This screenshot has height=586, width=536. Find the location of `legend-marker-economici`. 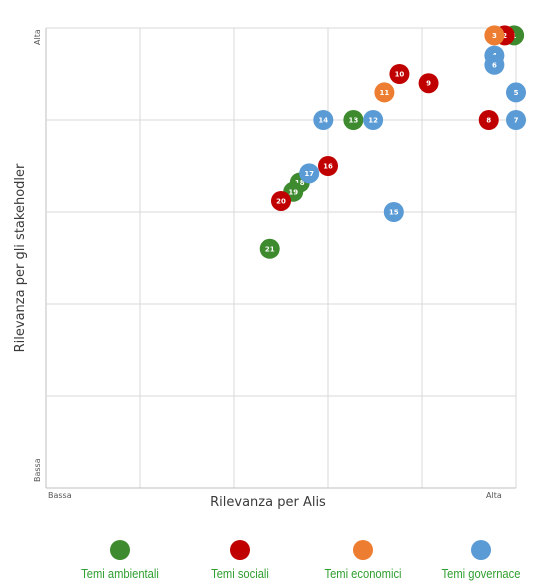

legend-marker-economici is located at coordinates (363, 550).